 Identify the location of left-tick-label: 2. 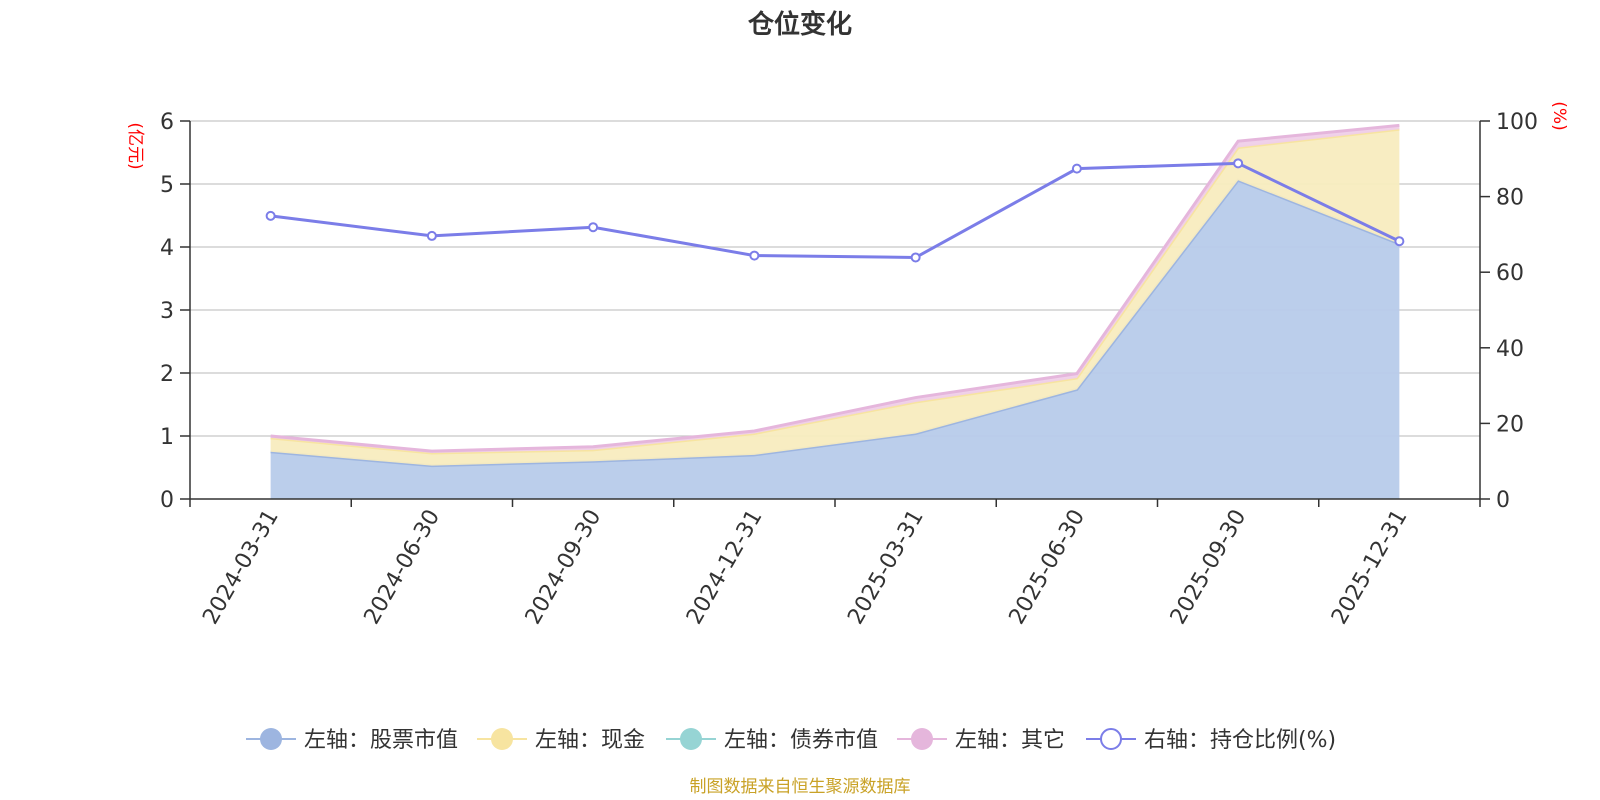
(167, 374).